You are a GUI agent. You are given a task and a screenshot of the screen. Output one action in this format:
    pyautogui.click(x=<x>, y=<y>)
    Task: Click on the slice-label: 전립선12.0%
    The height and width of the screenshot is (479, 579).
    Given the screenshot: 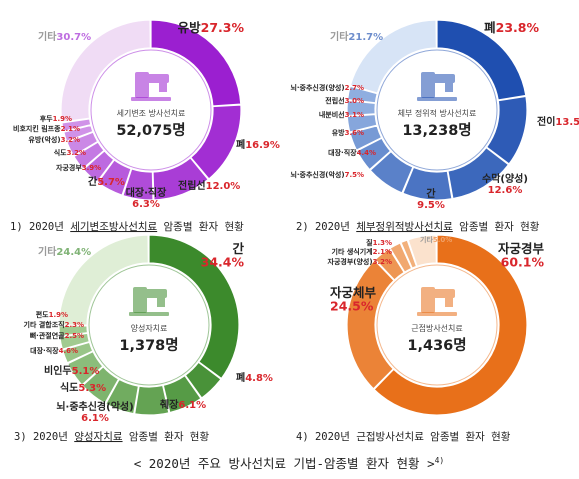 What is the action you would take?
    pyautogui.click(x=209, y=185)
    